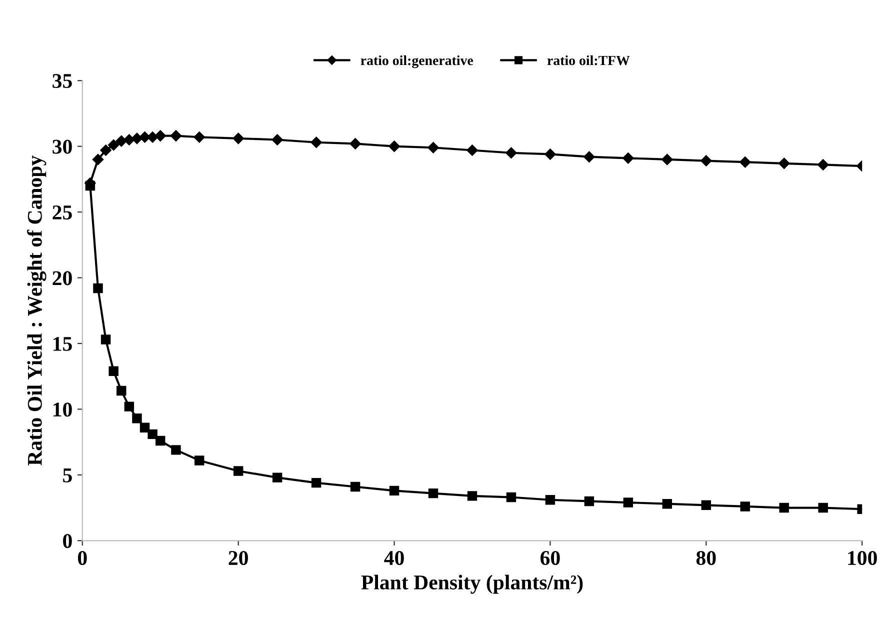 The width and height of the screenshot is (886, 620). Describe the element at coordinates (706, 558) in the screenshot. I see `x-tick-label: 80` at that location.